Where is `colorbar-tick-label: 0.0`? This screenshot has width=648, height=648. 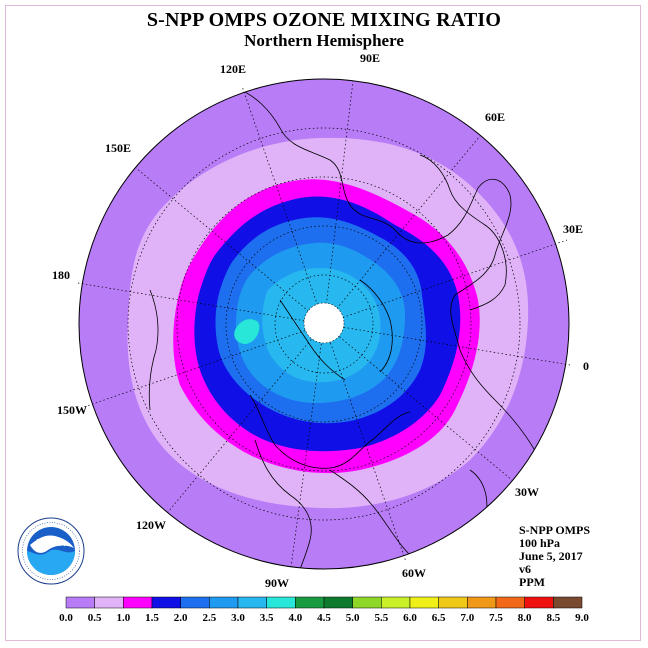 colorbar-tick-label: 0.0 is located at coordinates (66, 618).